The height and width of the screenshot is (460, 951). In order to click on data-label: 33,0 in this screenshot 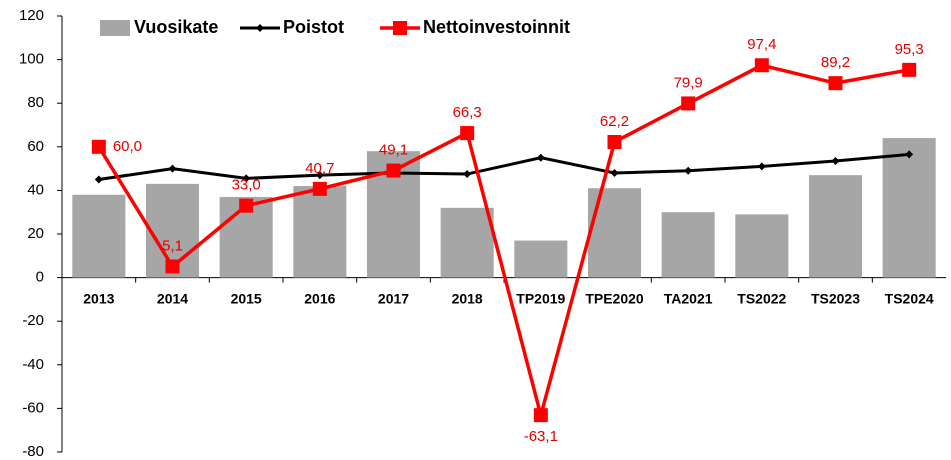, I will do `click(246, 185)`.